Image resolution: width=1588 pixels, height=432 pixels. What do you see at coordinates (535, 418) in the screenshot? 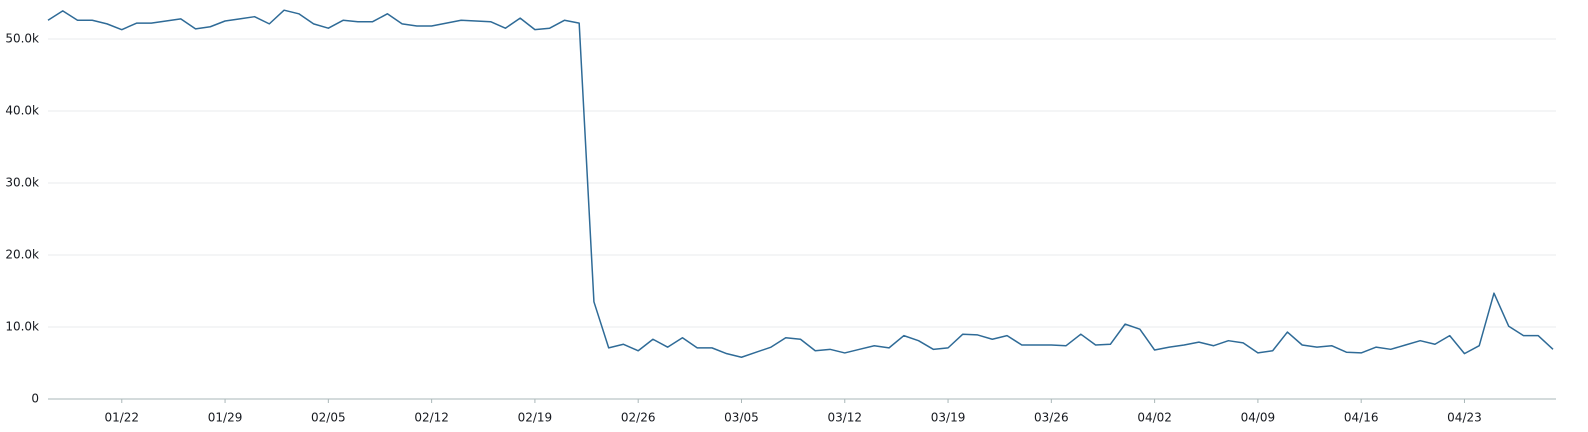
I see `x-tick-label: 02/19` at bounding box center [535, 418].